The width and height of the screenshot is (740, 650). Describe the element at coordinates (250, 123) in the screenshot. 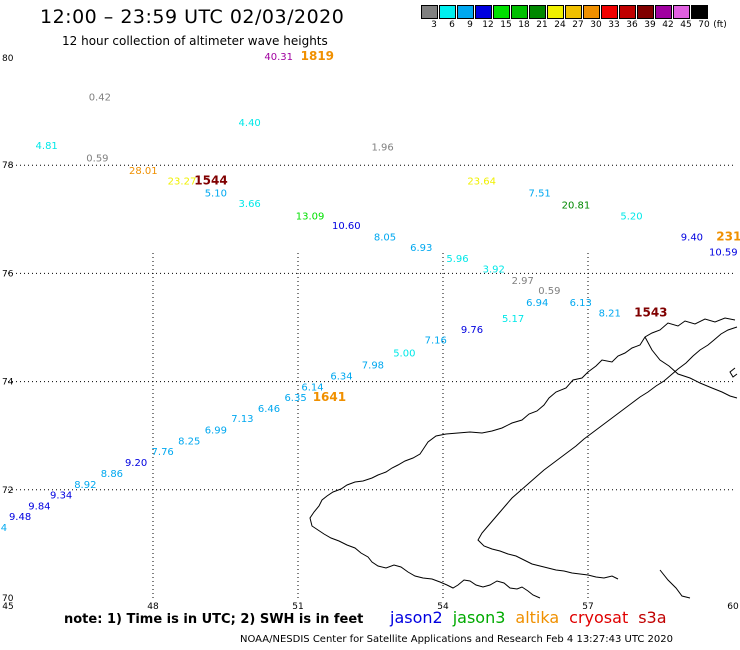

I see `wave-height-point: 4.40` at that location.